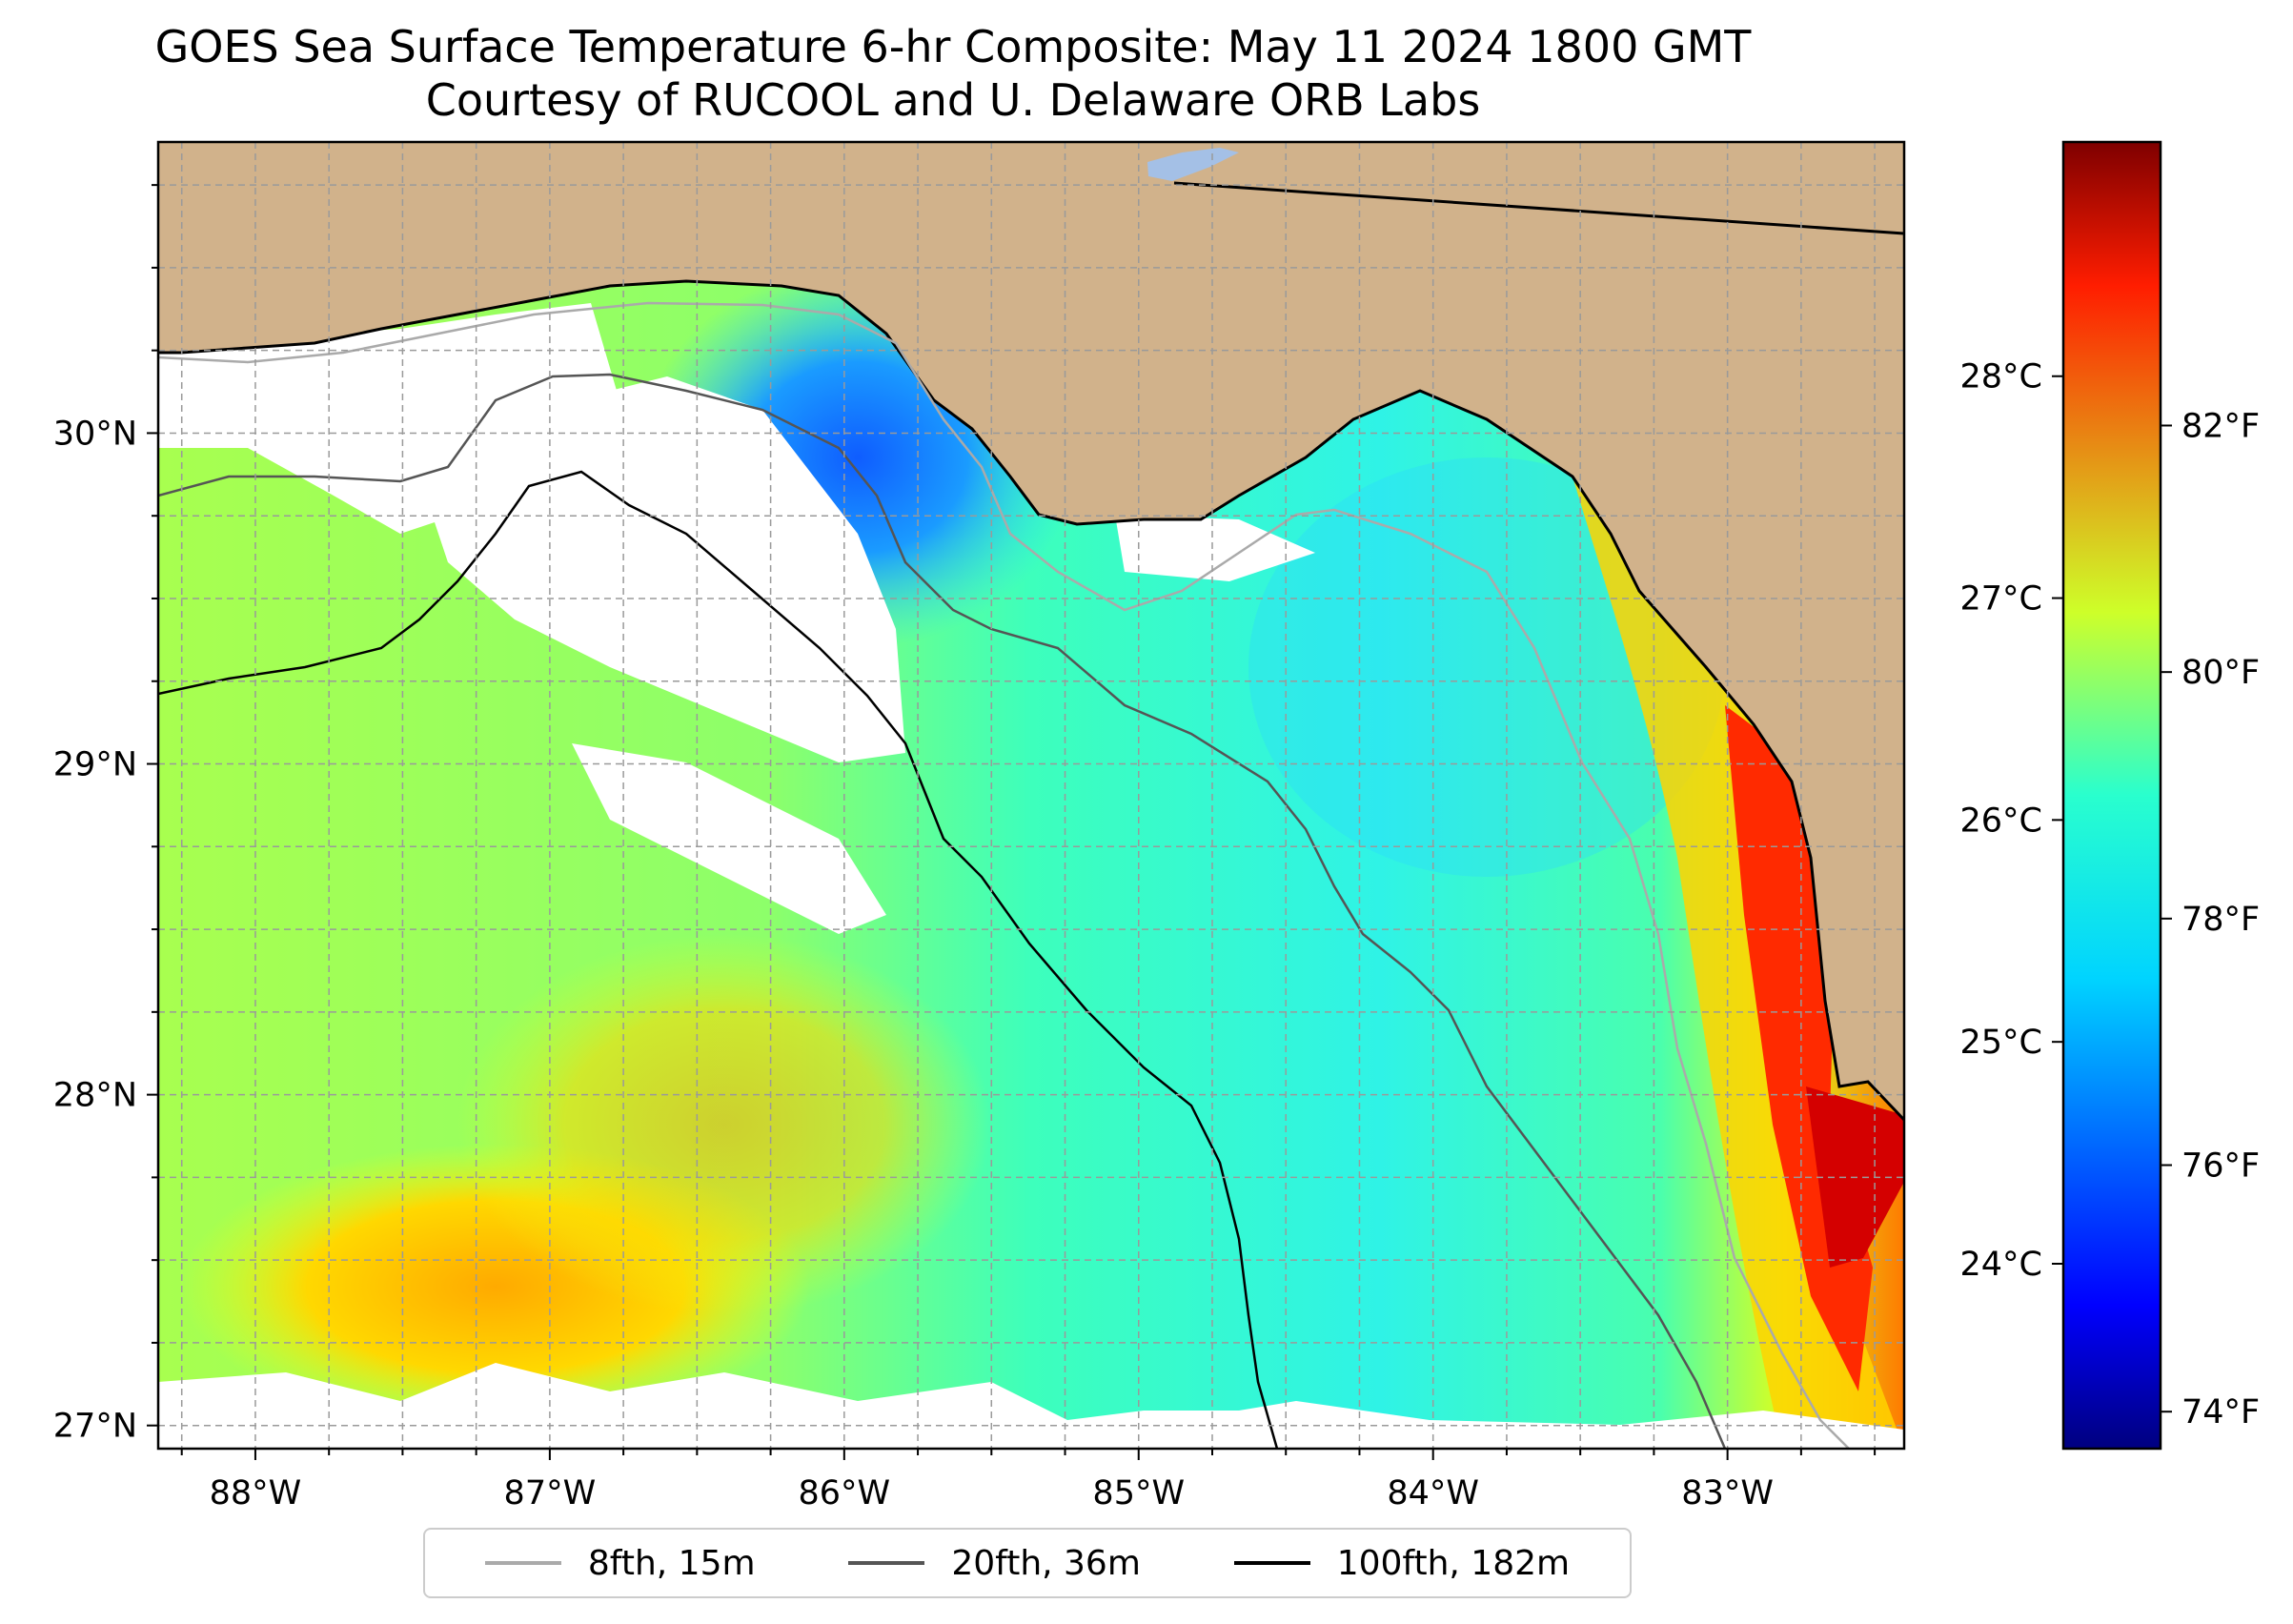 The image size is (2293, 1624). Describe the element at coordinates (2221, 1166) in the screenshot. I see `colorbar-label-f: 76°F` at that location.